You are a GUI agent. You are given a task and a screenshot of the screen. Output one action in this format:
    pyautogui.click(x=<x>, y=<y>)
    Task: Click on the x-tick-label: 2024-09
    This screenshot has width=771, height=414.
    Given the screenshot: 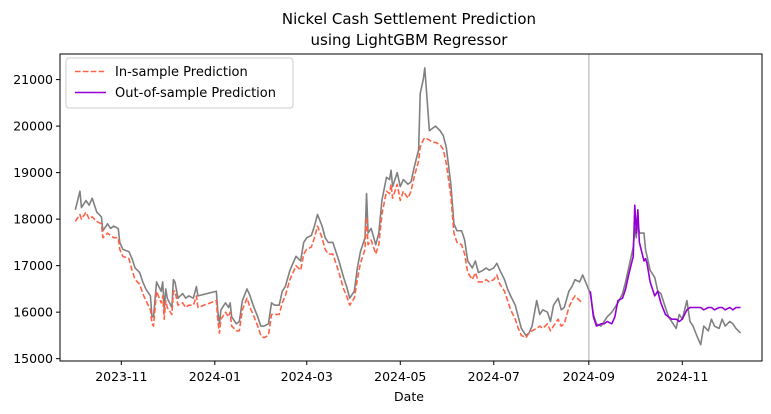 What is the action you would take?
    pyautogui.click(x=589, y=376)
    